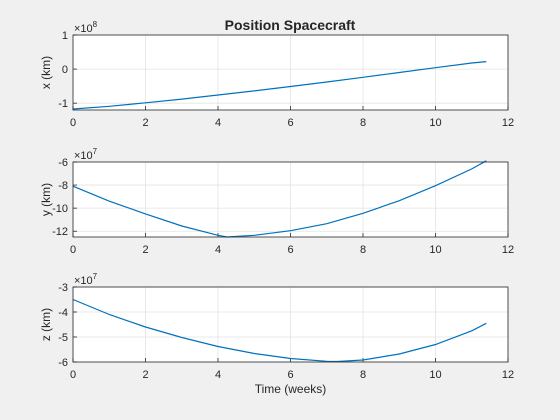 This screenshot has width=560, height=420. I want to click on exponent-value: 8, so click(95, 24).